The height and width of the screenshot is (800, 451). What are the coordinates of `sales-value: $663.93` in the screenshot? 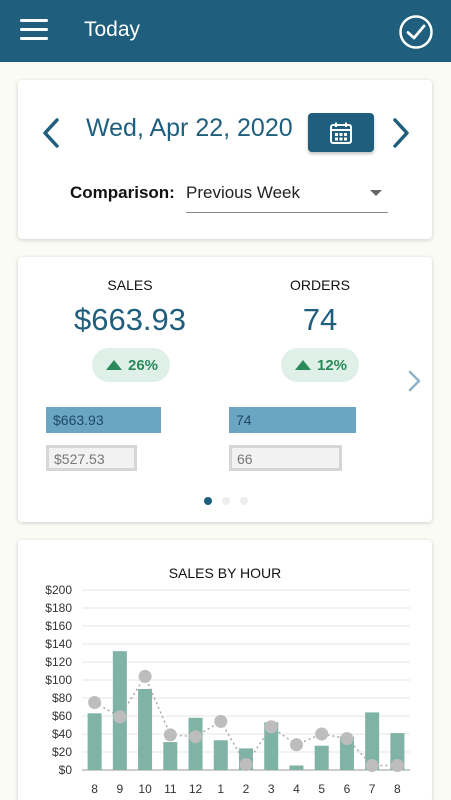 It's located at (130, 319).